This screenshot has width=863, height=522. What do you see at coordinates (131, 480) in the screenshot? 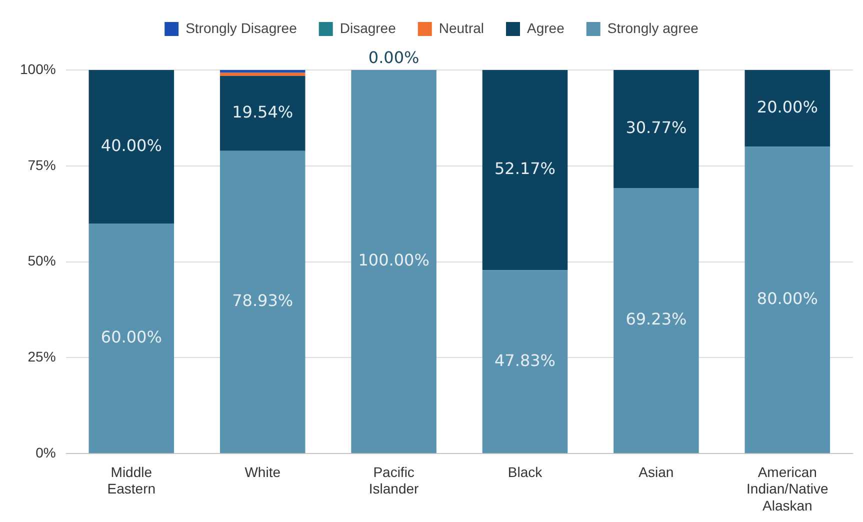
I see `x-tick-label: Middle Eastern` at bounding box center [131, 480].